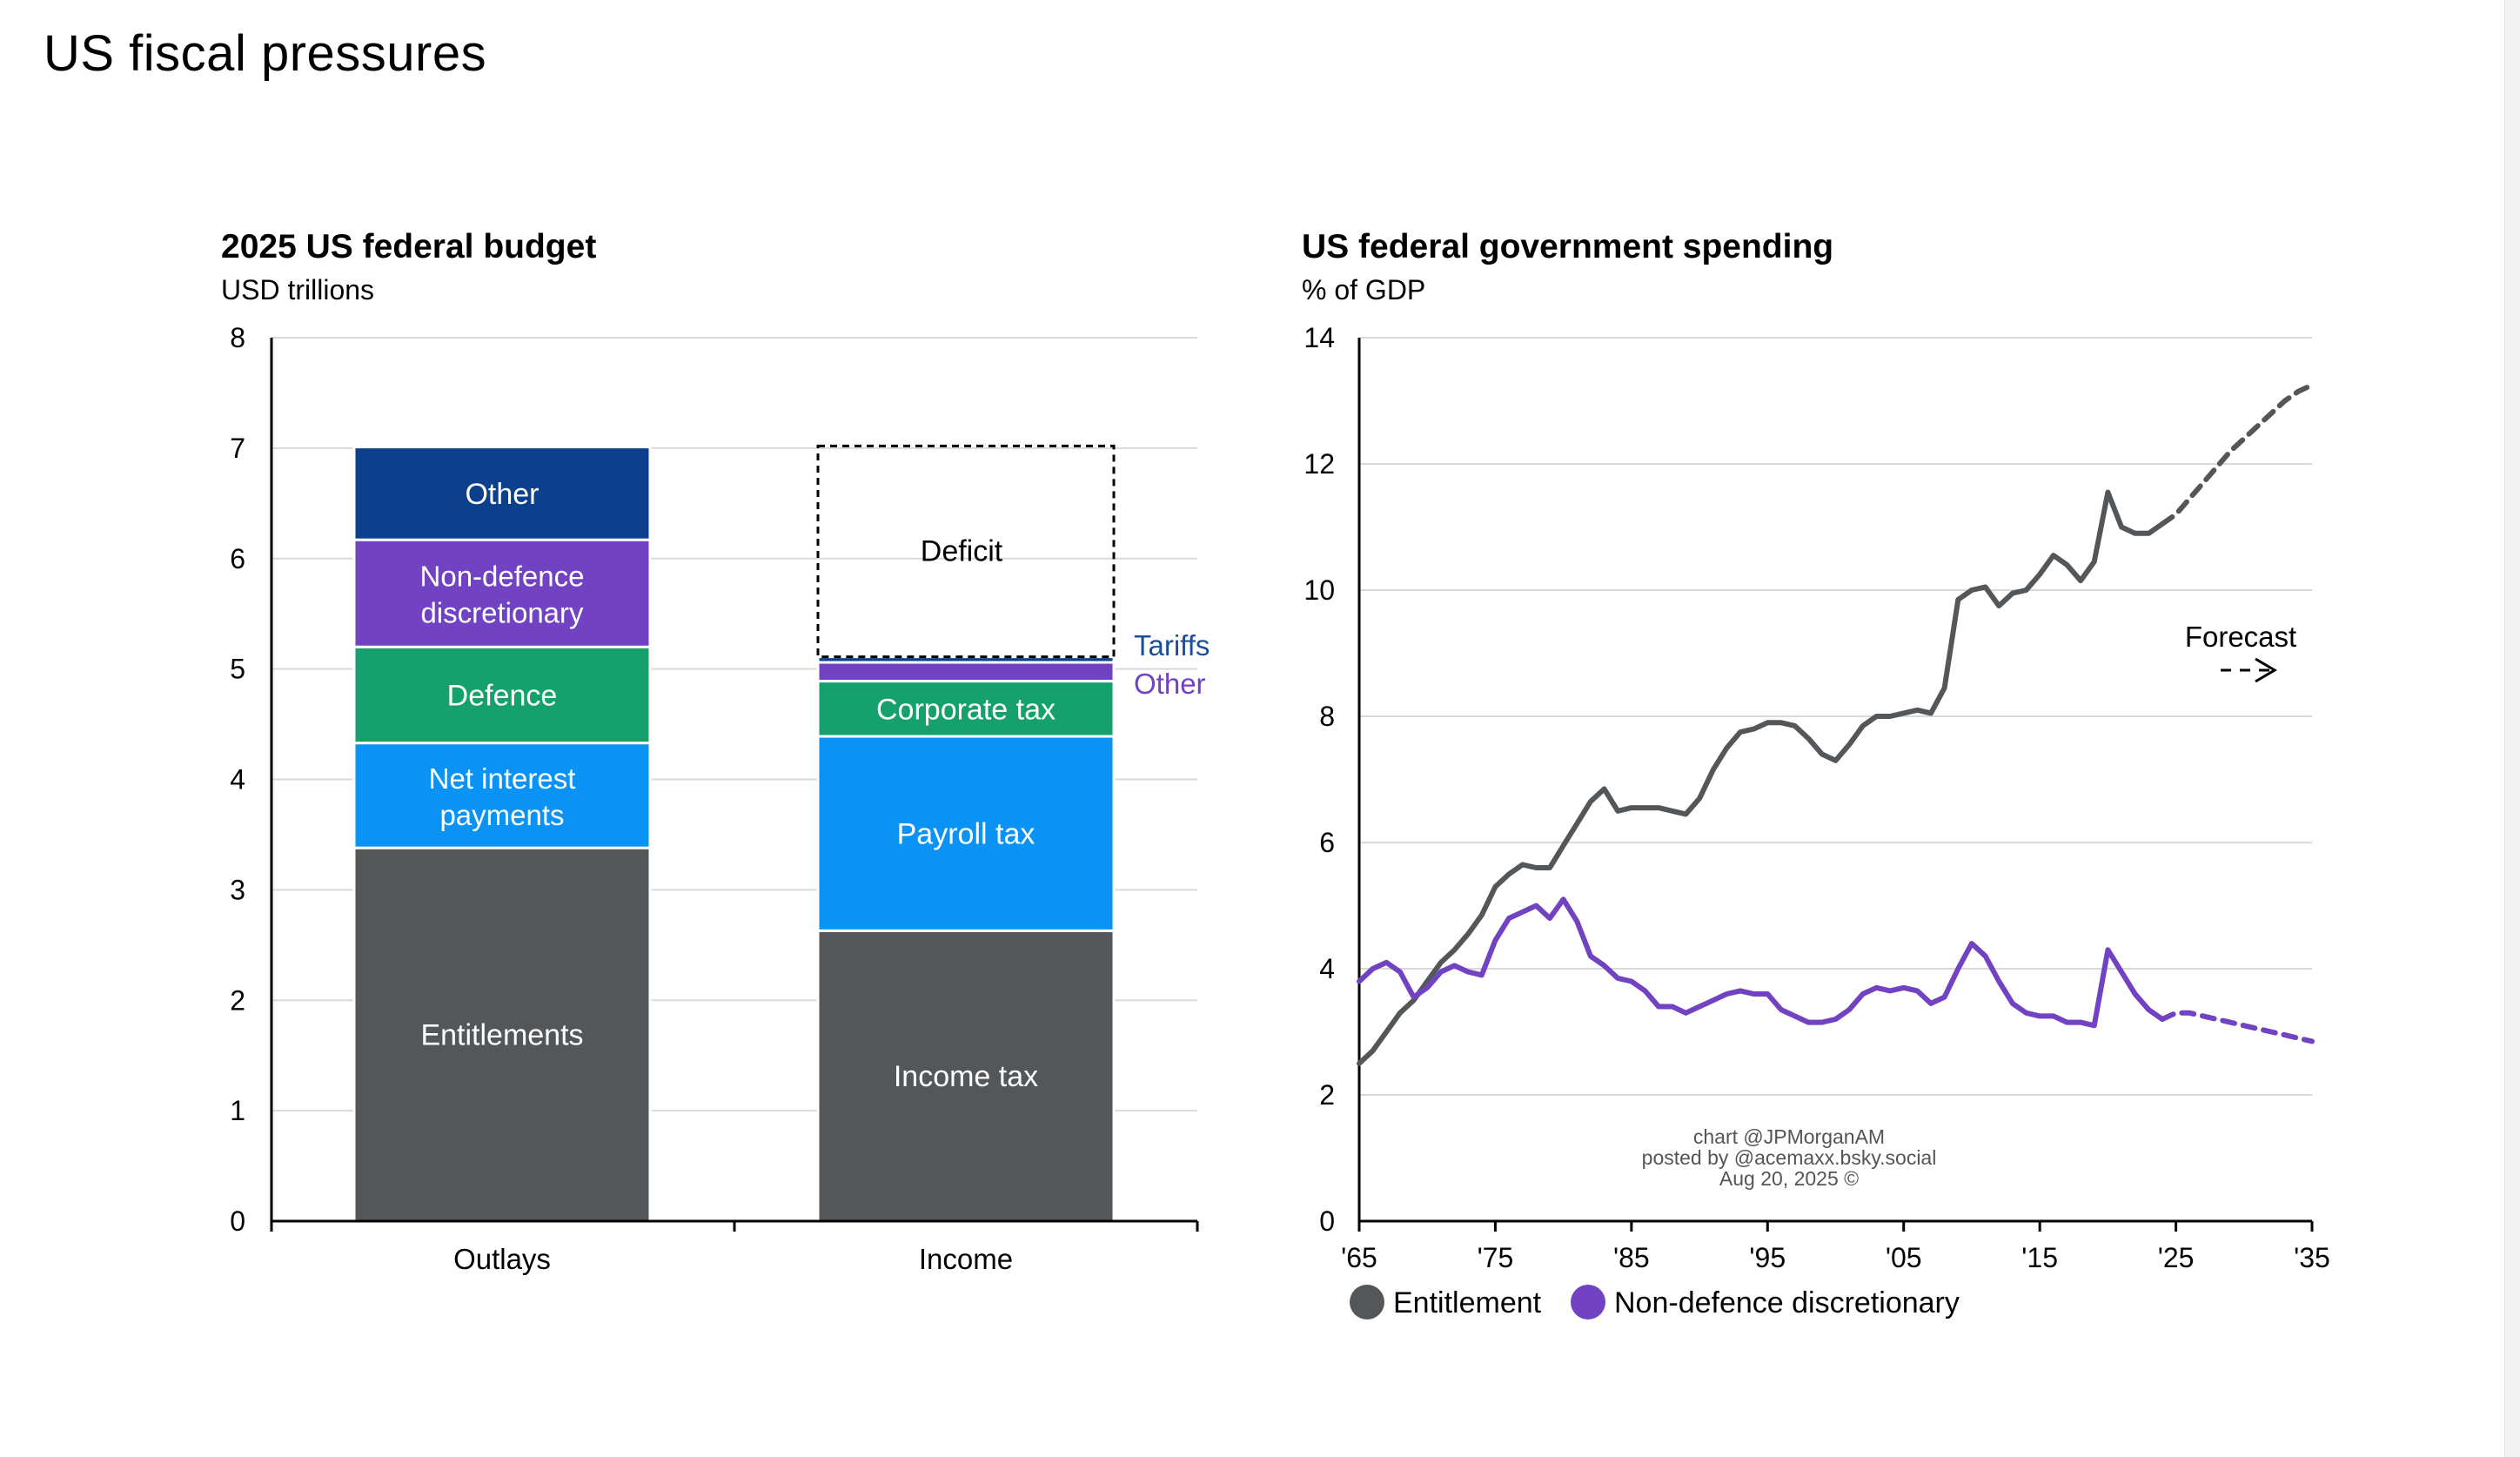 The width and height of the screenshot is (2520, 1457). Describe the element at coordinates (1319, 464) in the screenshot. I see `y-tick-label: 12` at that location.